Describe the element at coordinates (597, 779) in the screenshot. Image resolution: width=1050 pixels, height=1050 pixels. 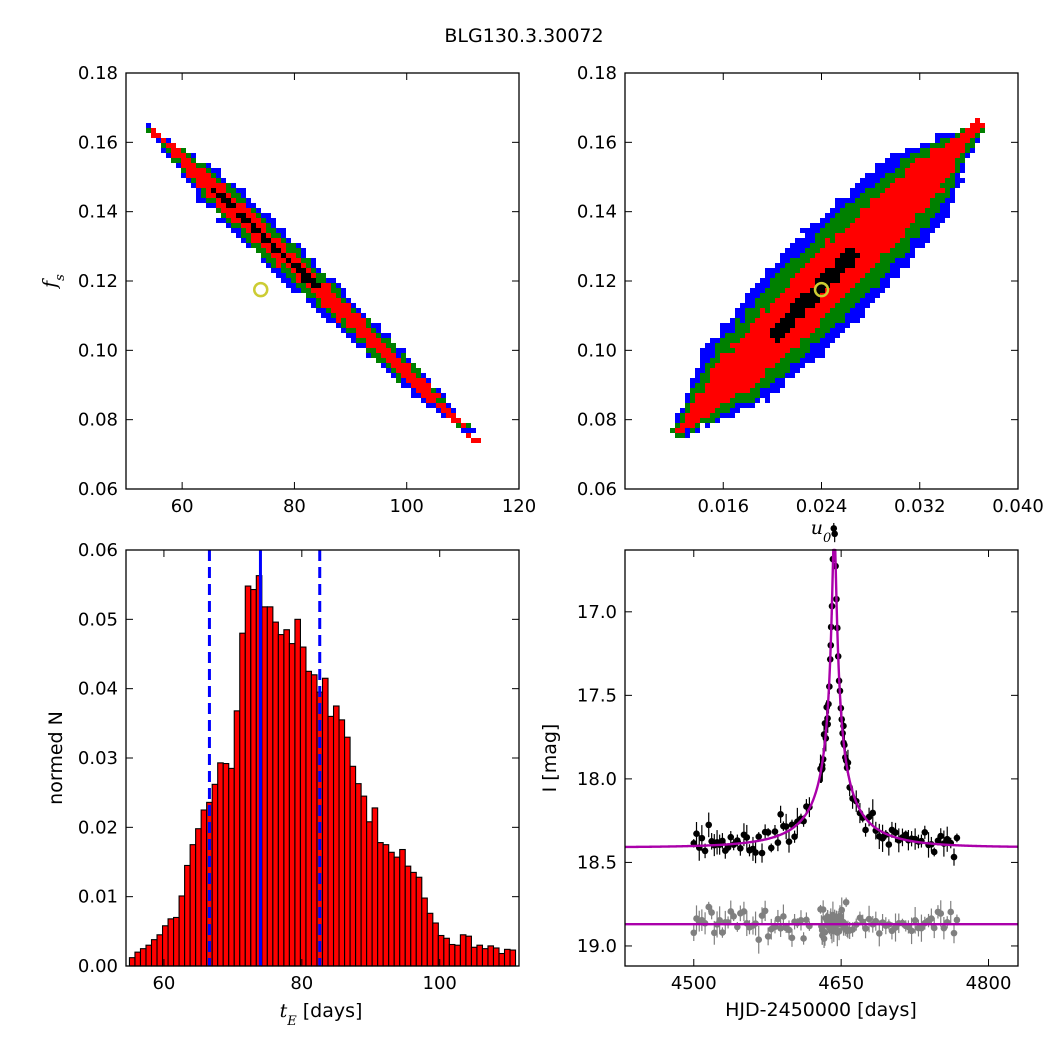
I see `light-curve-ytick-label: 18.0` at that location.